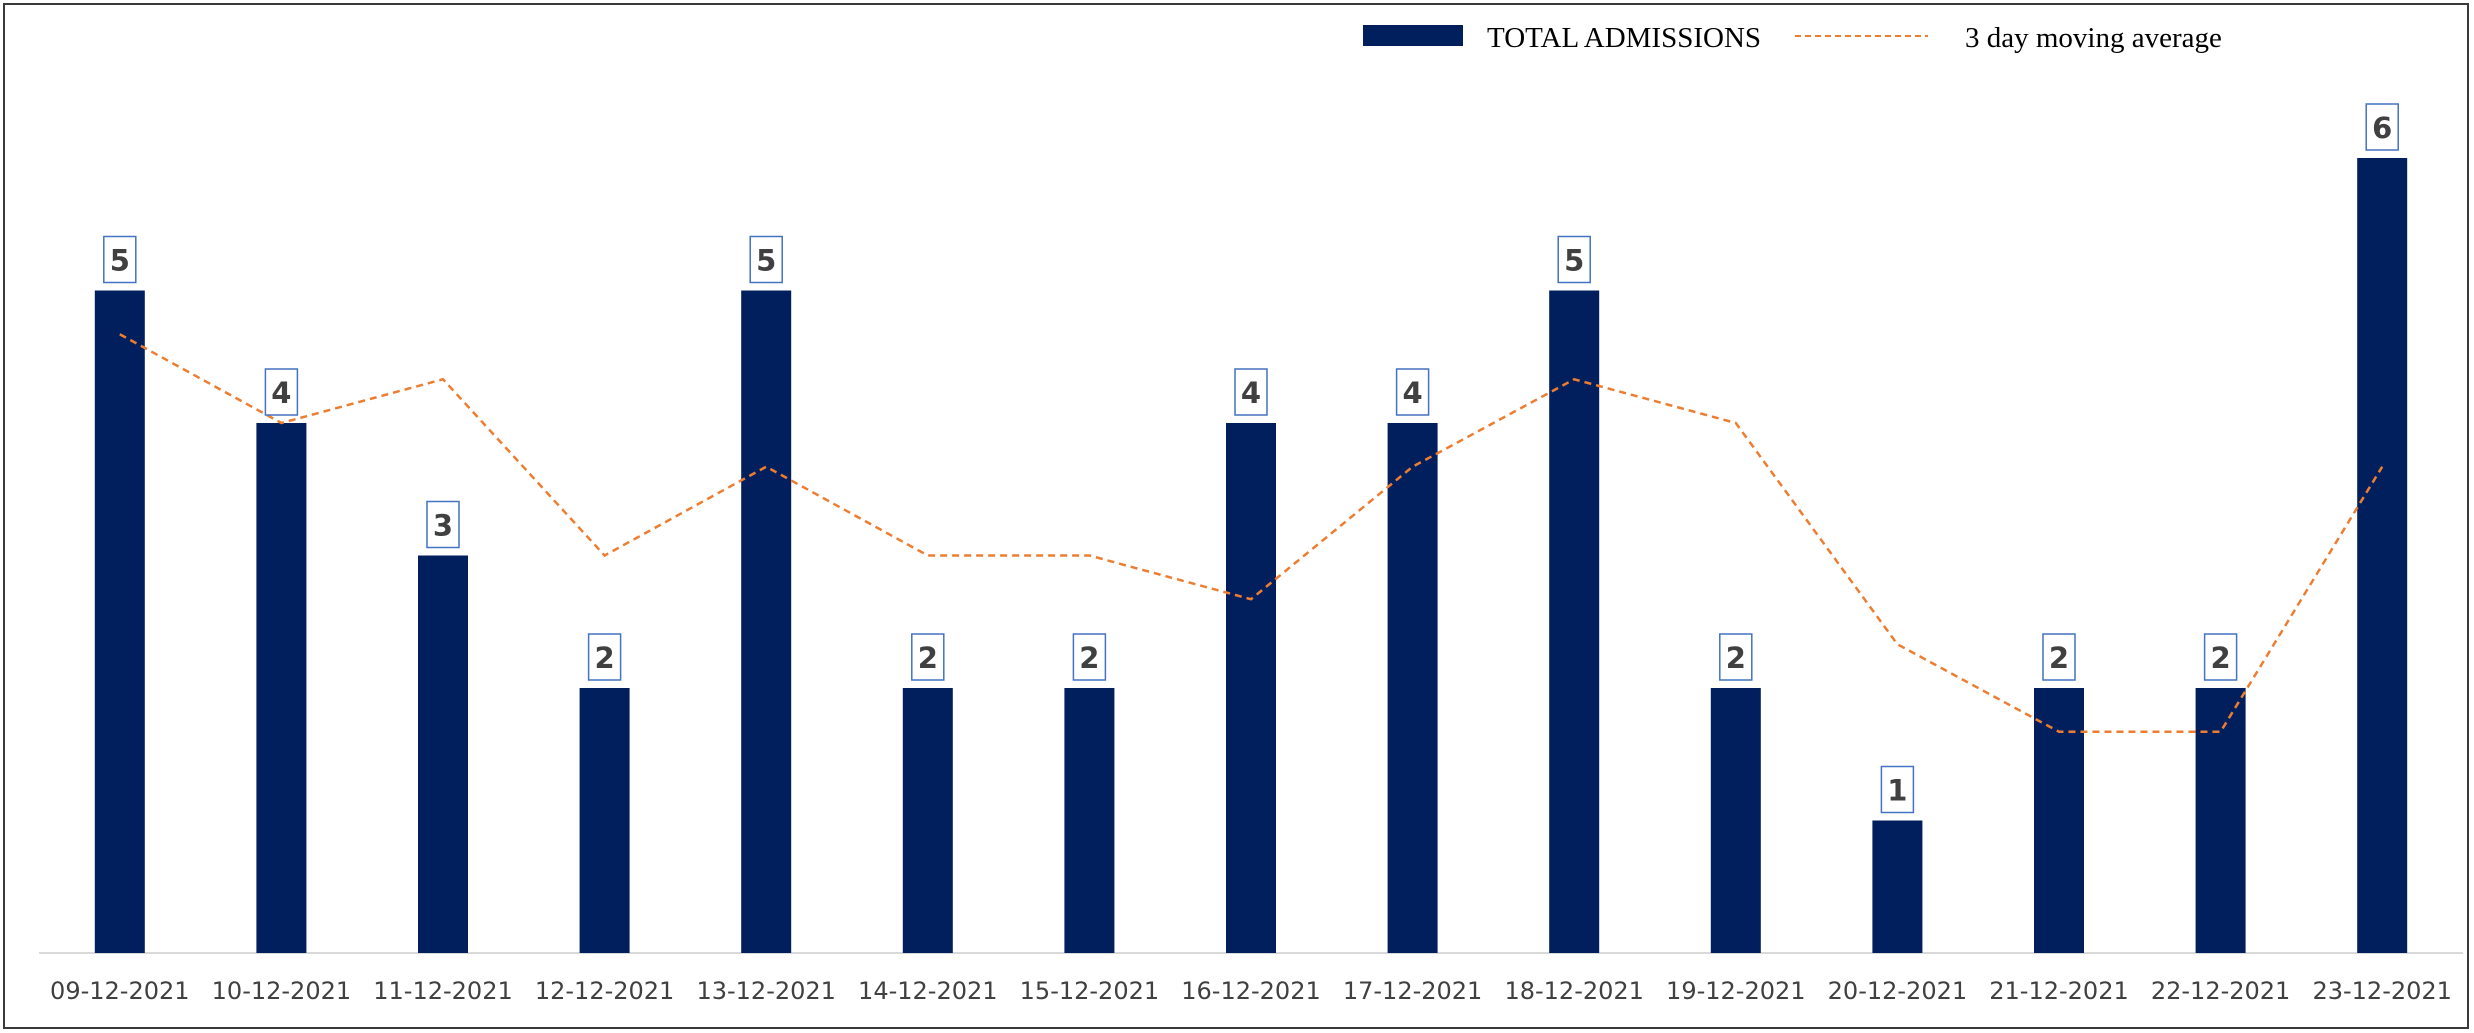 Image resolution: width=2474 pixels, height=1033 pixels. What do you see at coordinates (2220, 820) in the screenshot?
I see `bar-22-12-2021` at bounding box center [2220, 820].